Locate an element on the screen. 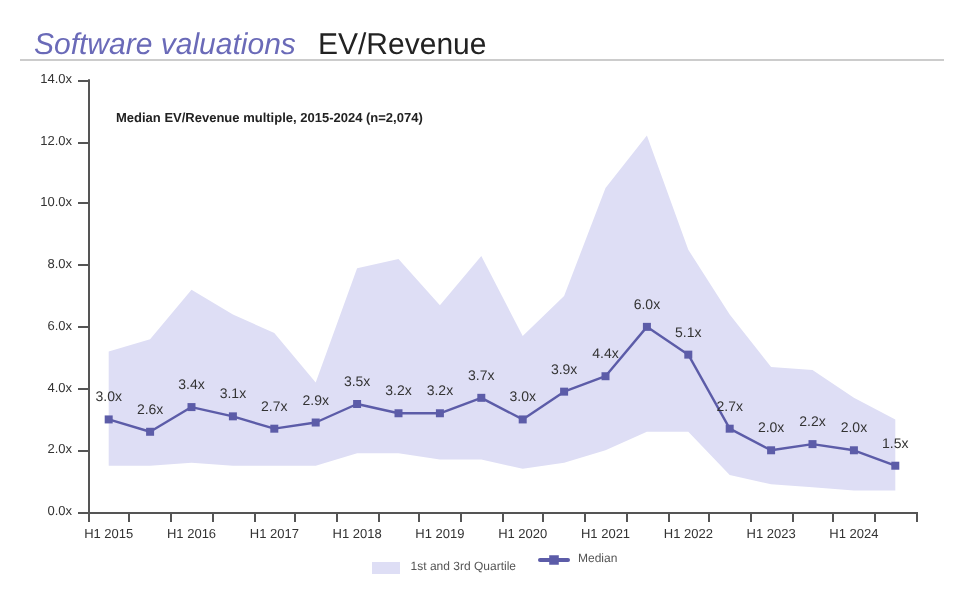  chart-title: Software valuations is located at coordinates (165, 45).